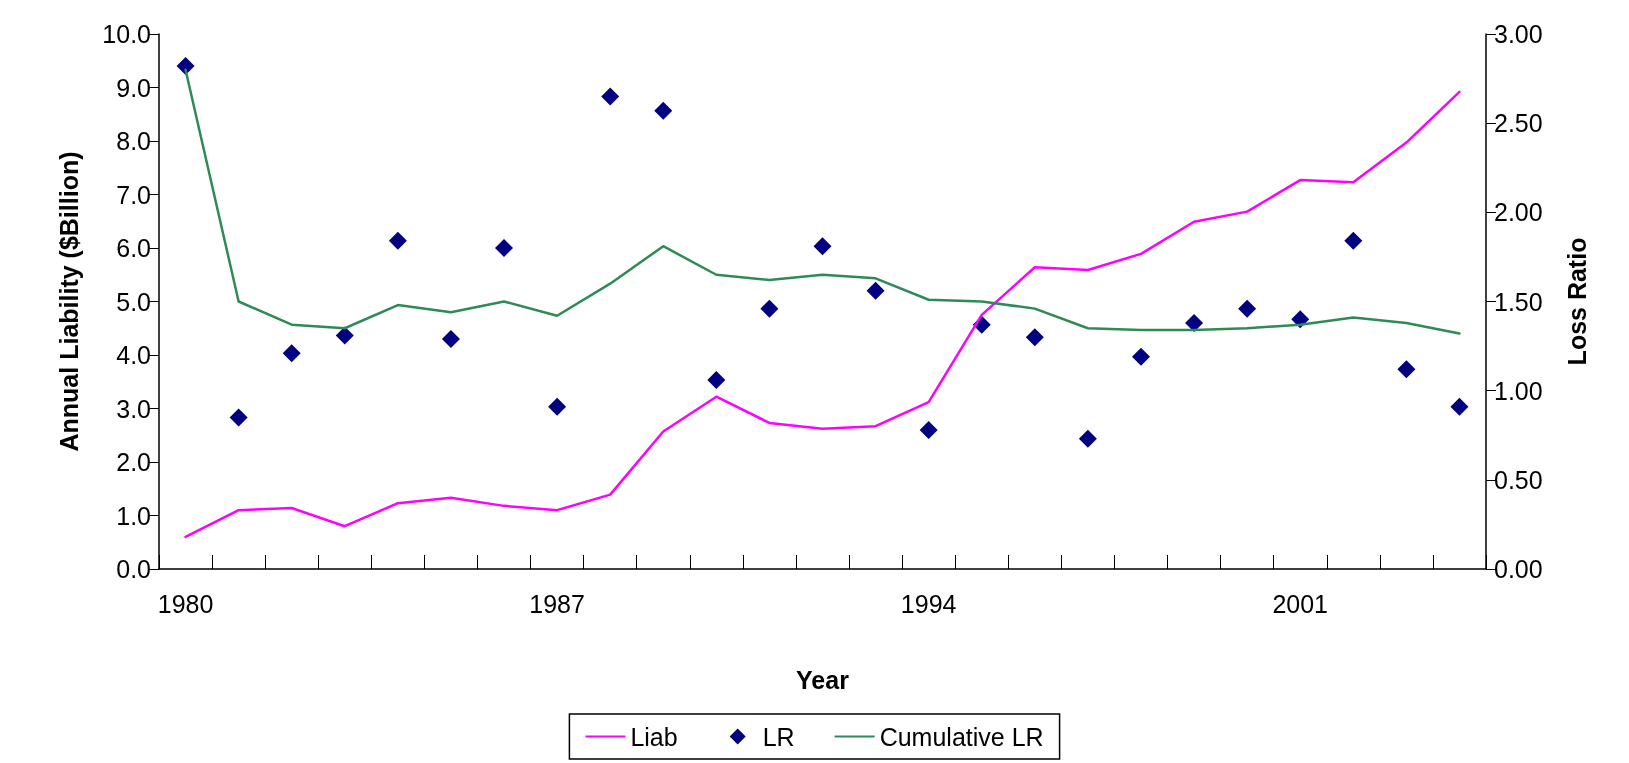 The image size is (1629, 763). Describe the element at coordinates (557, 603) in the screenshot. I see `x-tick-label: 1987` at that location.